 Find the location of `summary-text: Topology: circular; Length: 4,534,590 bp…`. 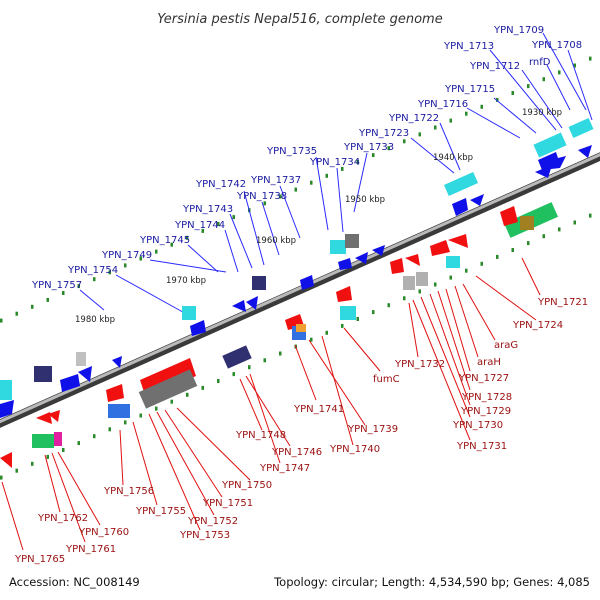

summary-text: Topology: circular; Length: 4,534,590 bp… is located at coordinates (431, 582).